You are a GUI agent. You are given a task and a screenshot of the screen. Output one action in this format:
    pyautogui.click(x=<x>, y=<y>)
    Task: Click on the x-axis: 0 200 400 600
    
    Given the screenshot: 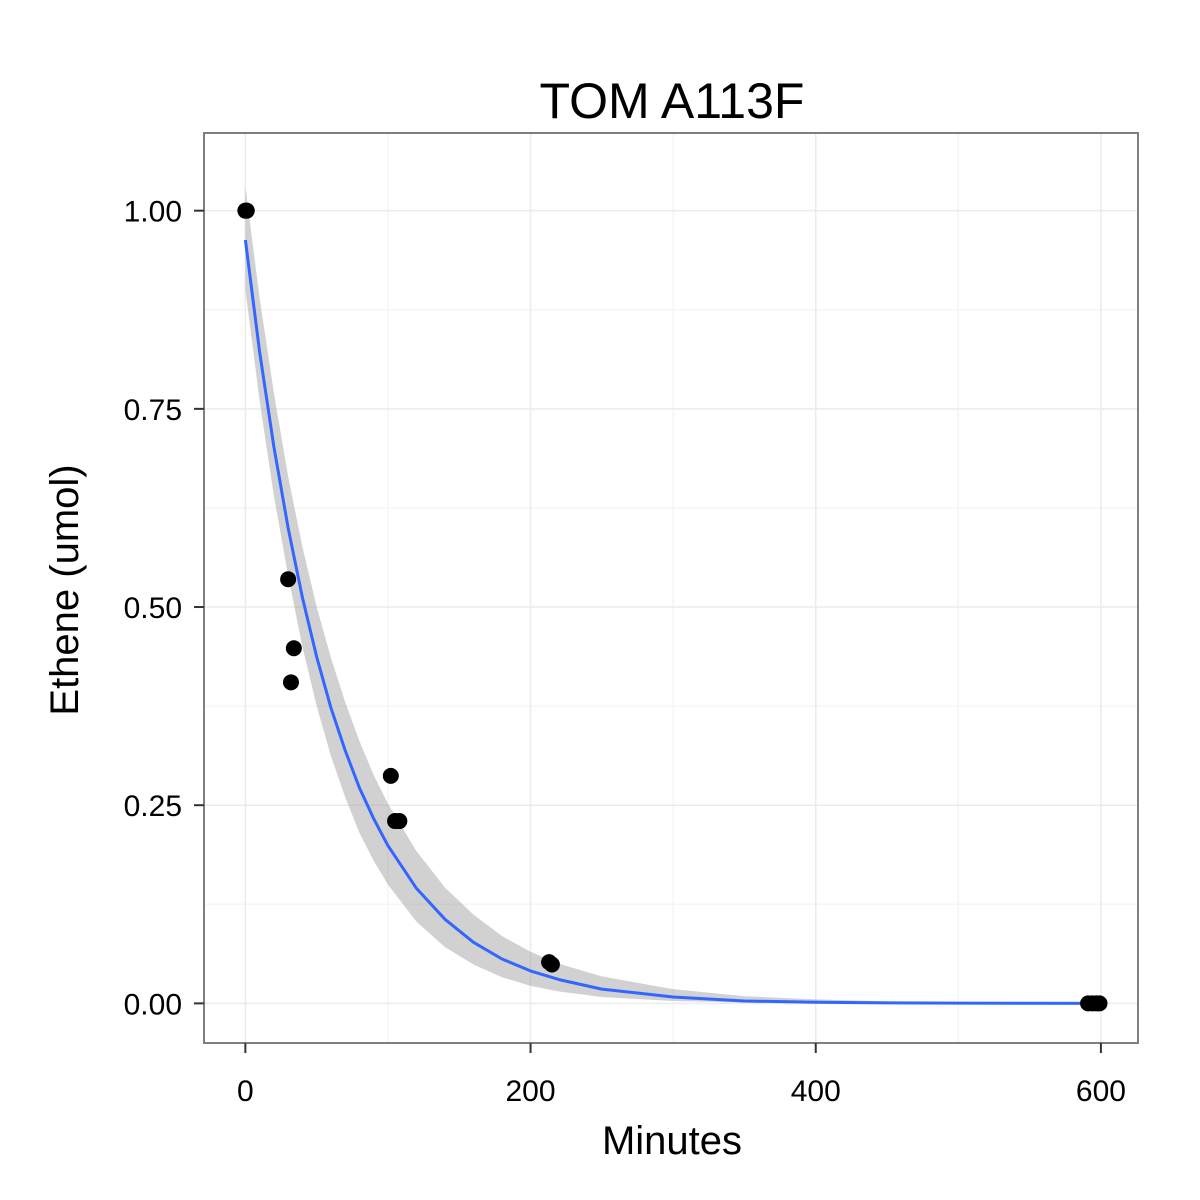 What is the action you would take?
    pyautogui.click(x=681, y=1075)
    